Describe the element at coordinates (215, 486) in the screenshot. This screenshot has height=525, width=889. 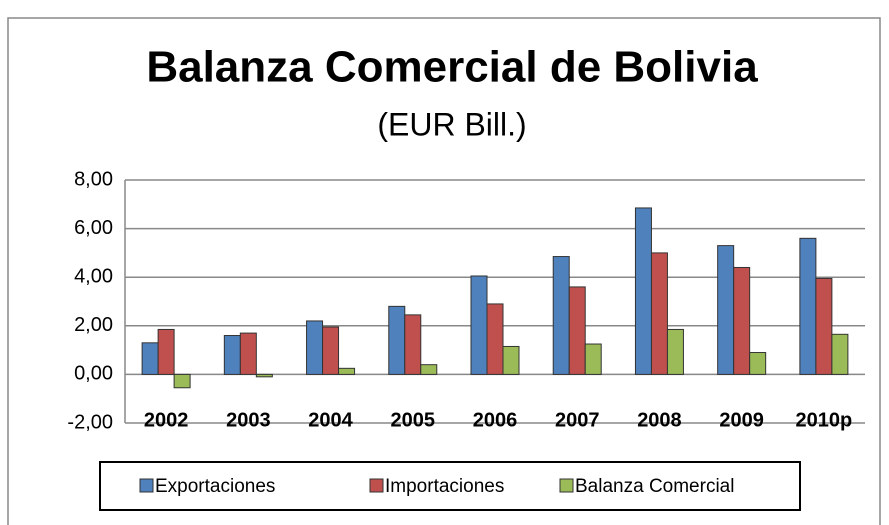
I see `legend-label: Exportaciones` at that location.